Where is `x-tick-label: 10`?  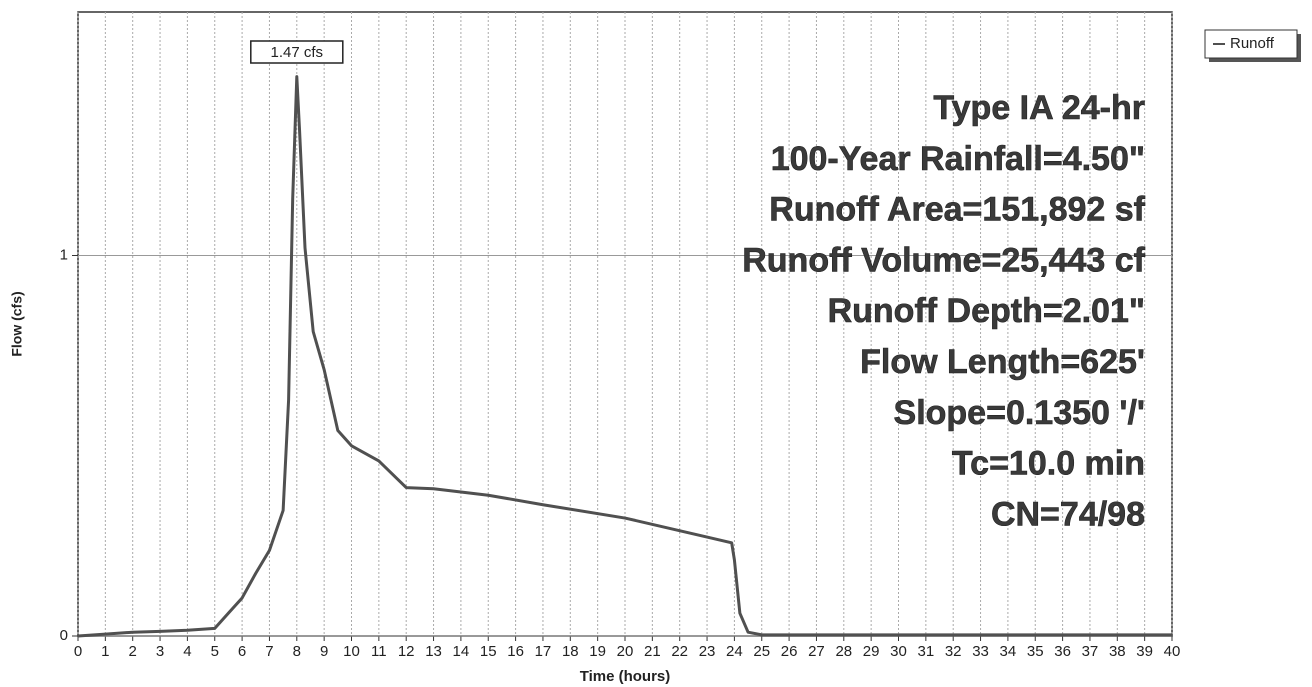
x-tick-label: 10 is located at coordinates (351, 651).